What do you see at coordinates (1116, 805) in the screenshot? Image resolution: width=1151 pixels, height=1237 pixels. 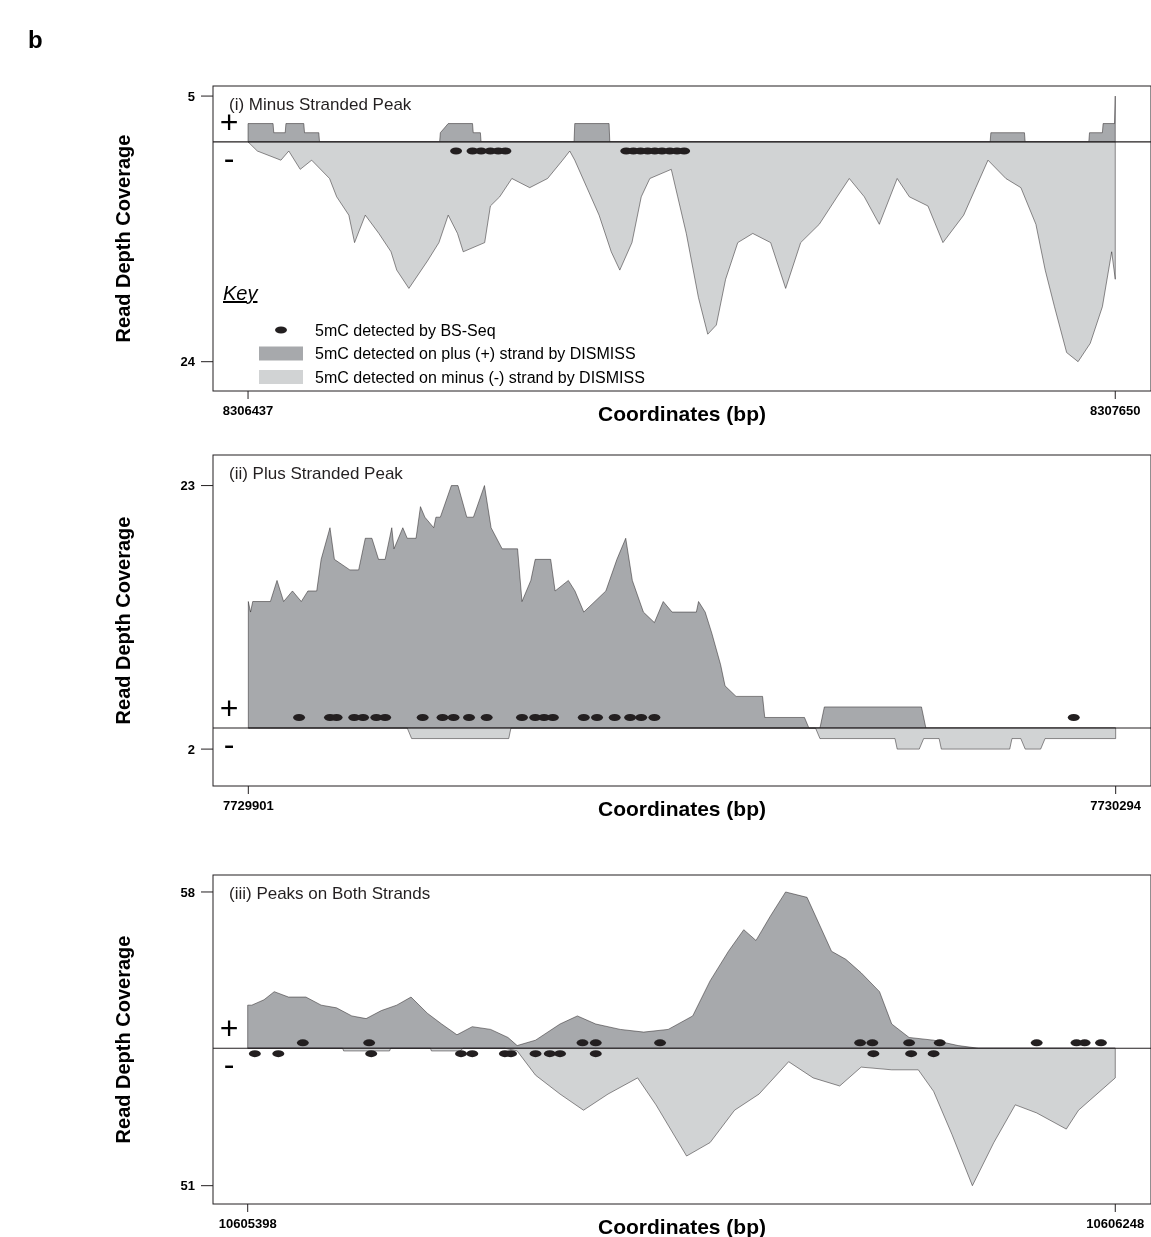 I see `x-tick-label: 7730294` at bounding box center [1116, 805].